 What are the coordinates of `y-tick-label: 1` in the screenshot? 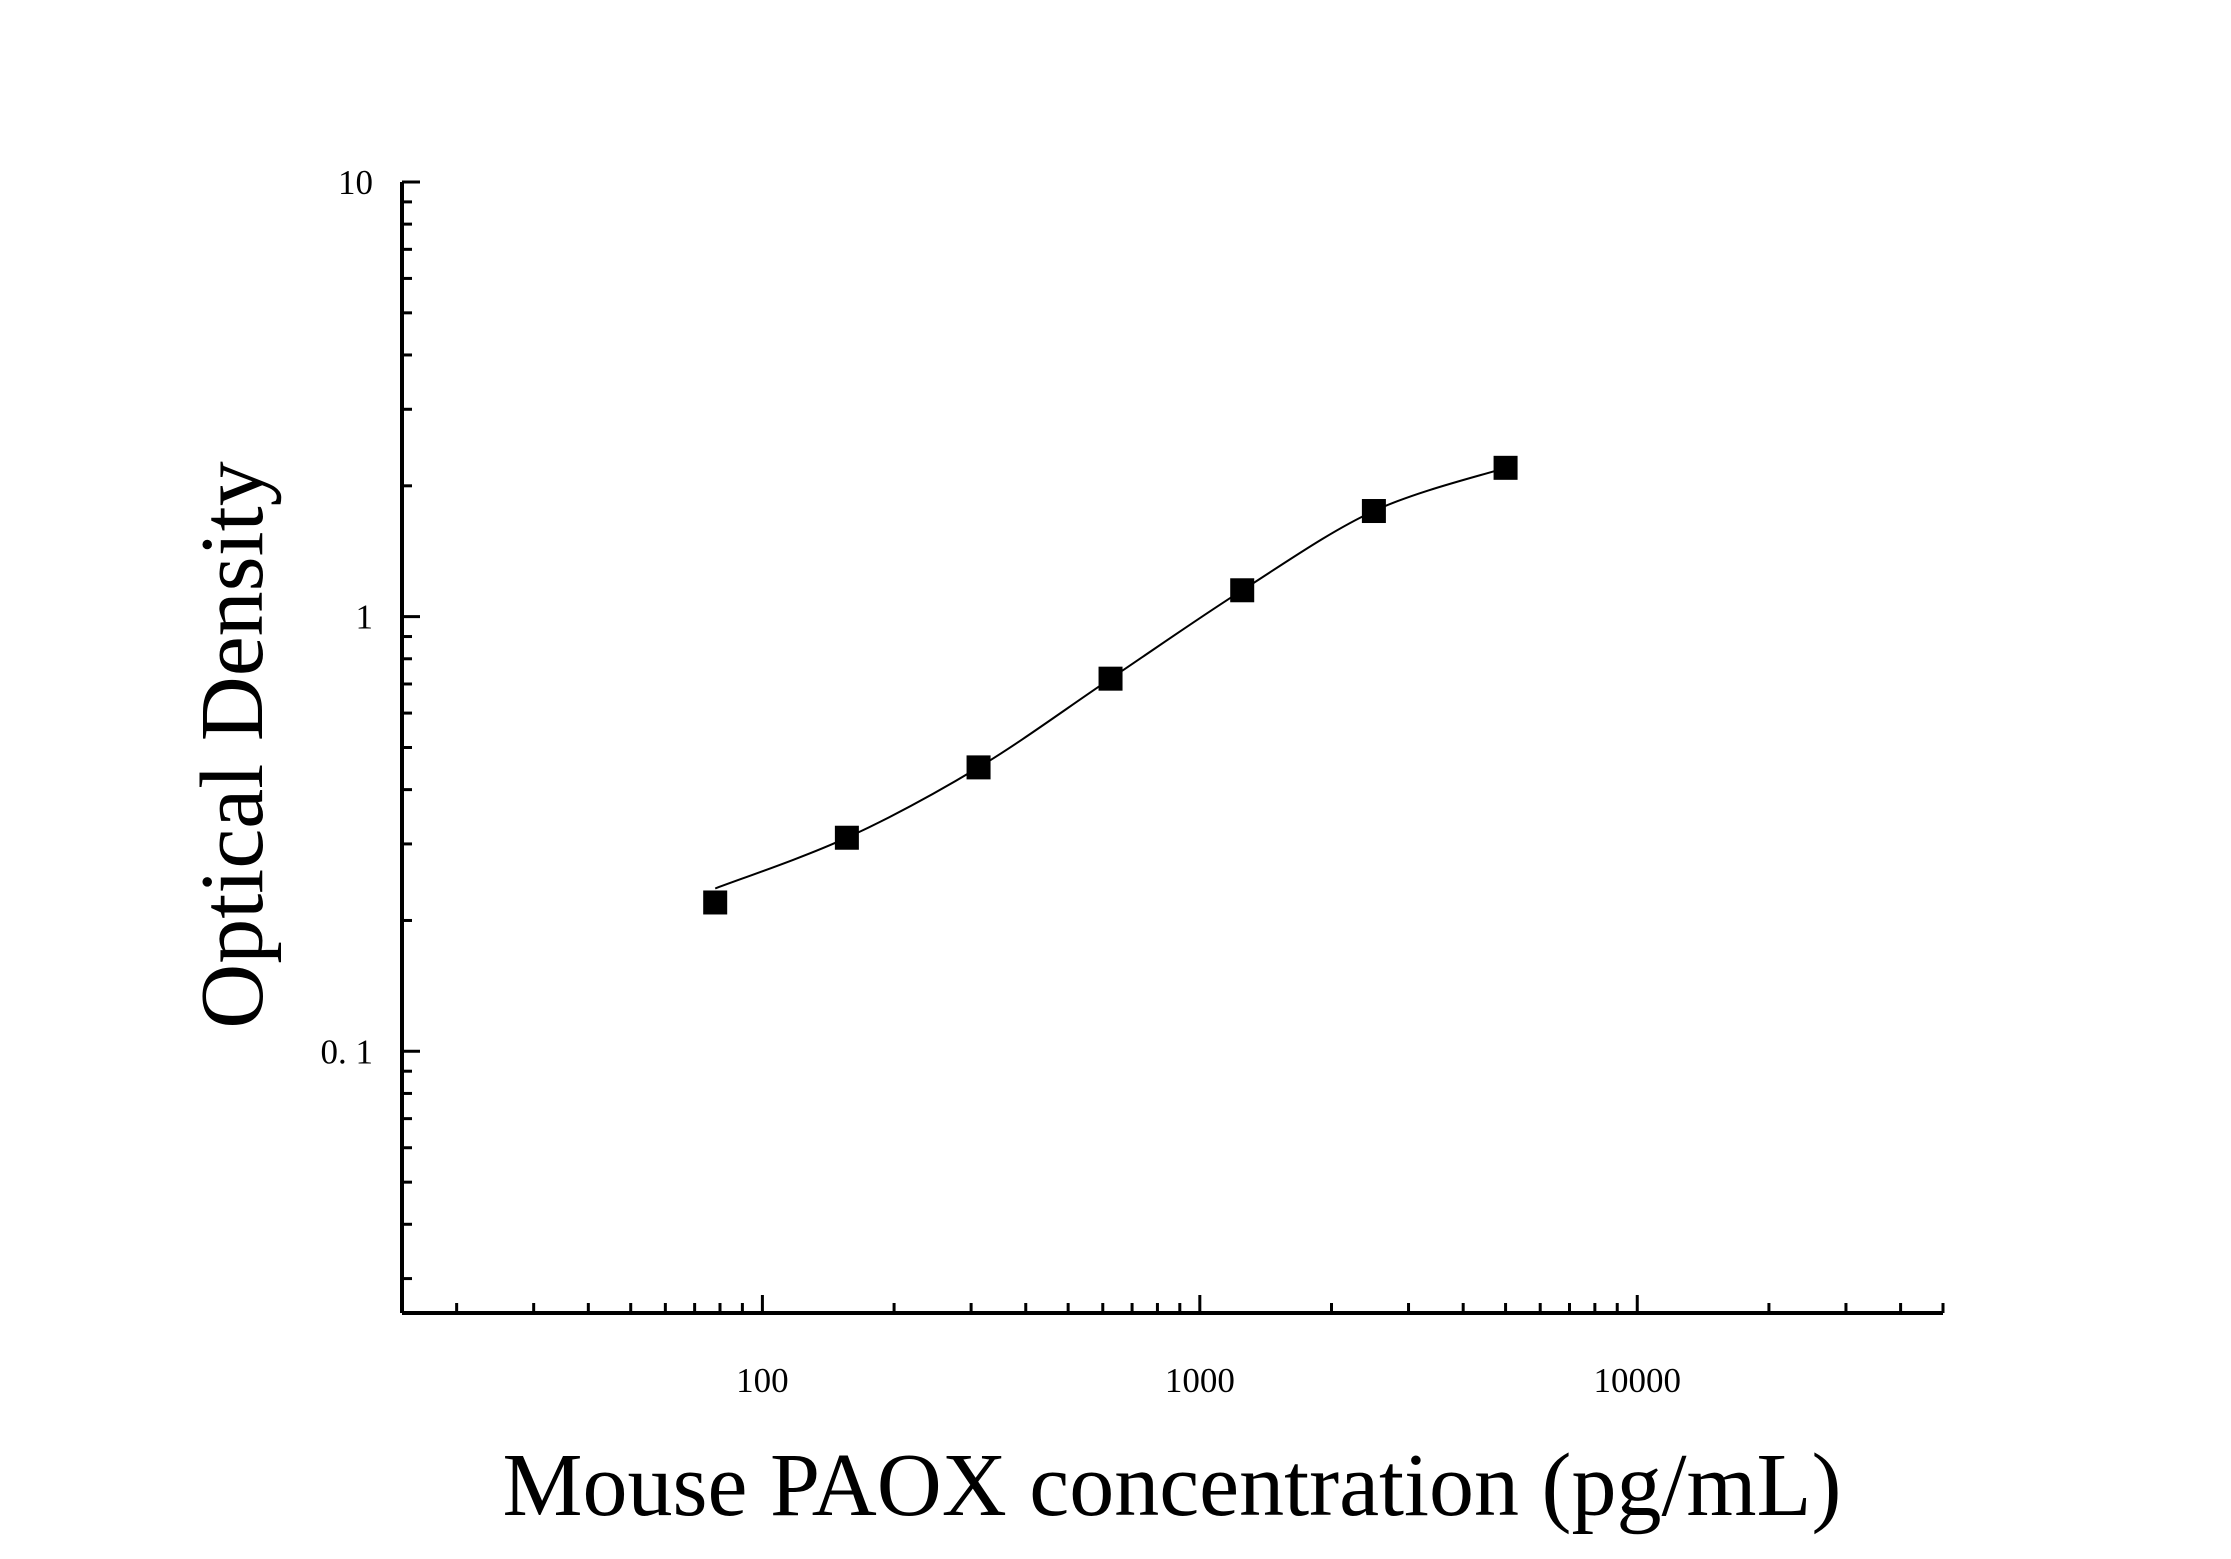 It's located at (365, 617).